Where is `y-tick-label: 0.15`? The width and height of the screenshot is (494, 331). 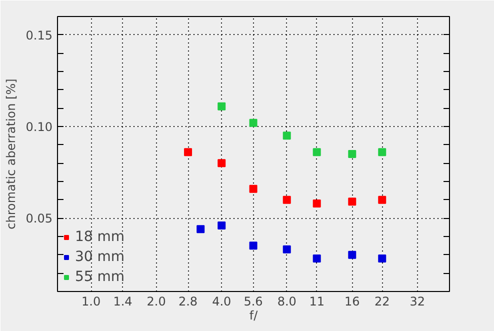 y-tick-label: 0.15 is located at coordinates (39, 35).